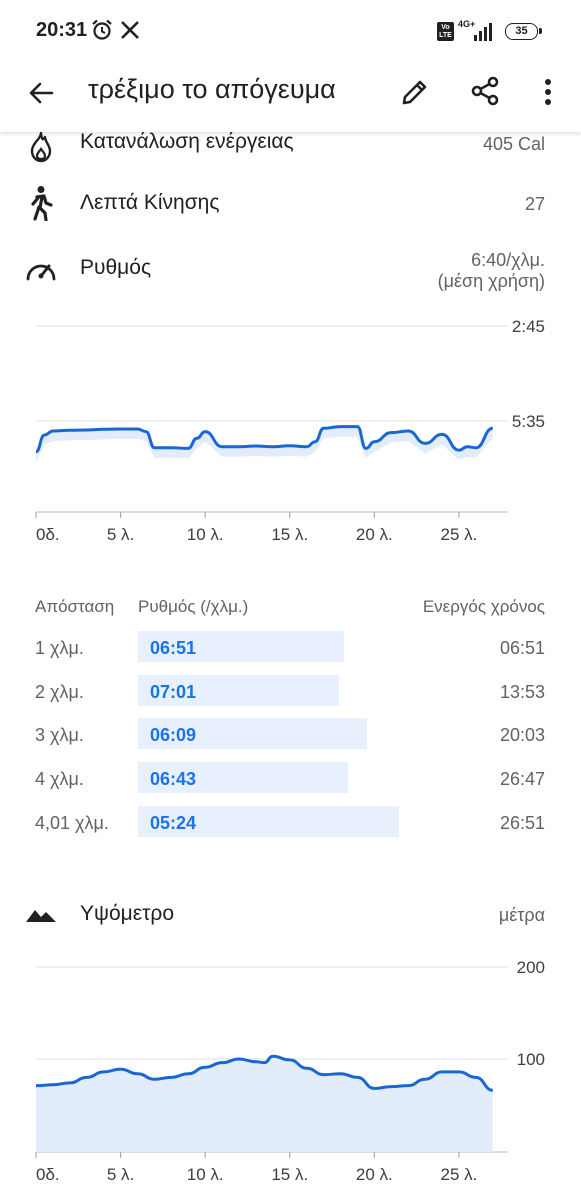 This screenshot has height=1200, width=581. I want to click on y-tick-label: 5:35, so click(528, 421).